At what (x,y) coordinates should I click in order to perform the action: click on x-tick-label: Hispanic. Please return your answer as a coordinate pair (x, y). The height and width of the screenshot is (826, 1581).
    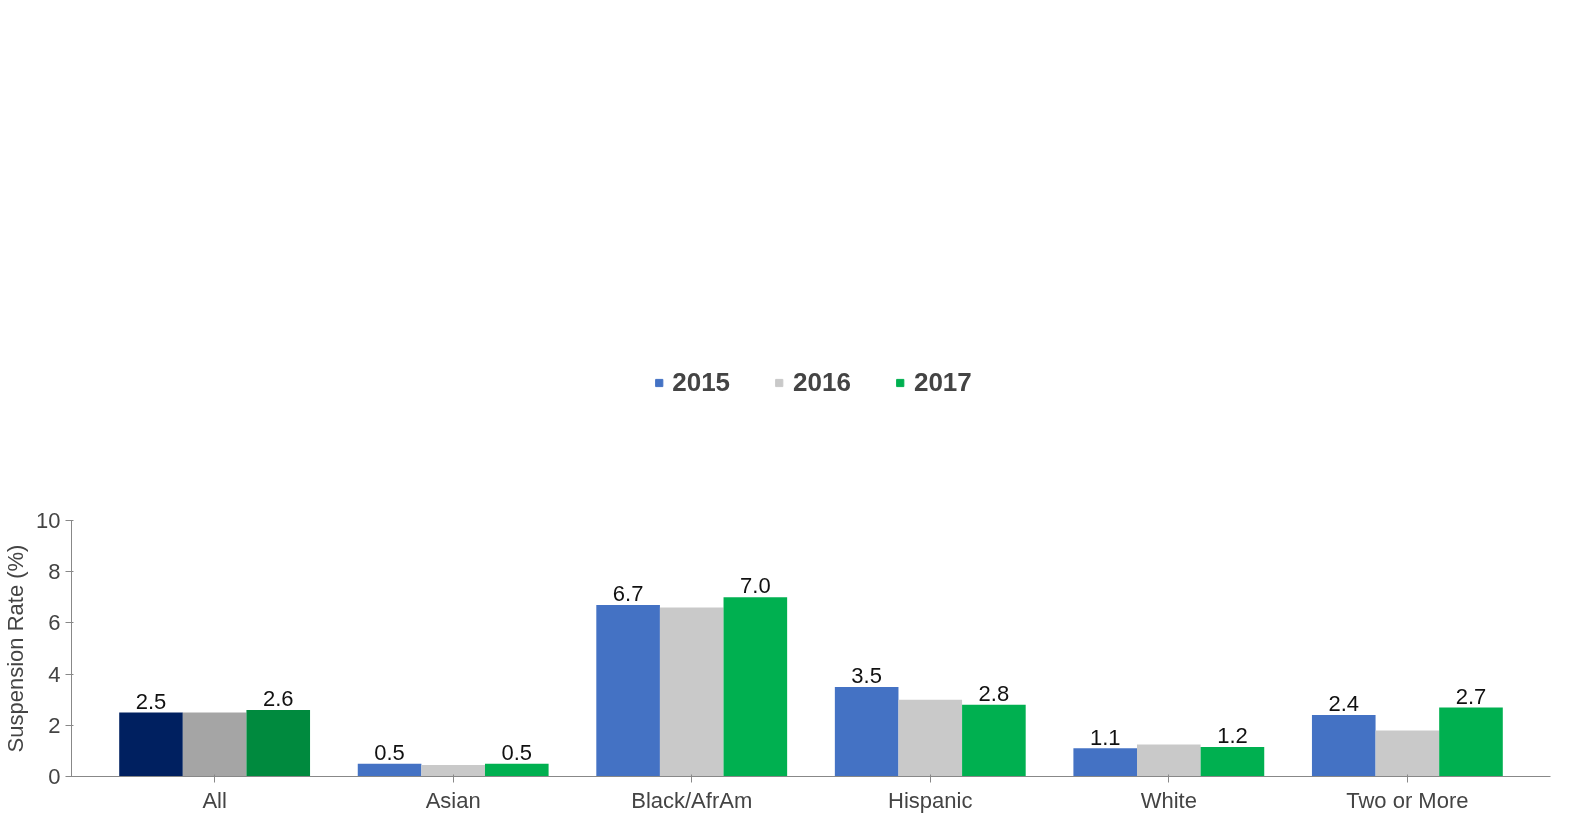
    Looking at the image, I should click on (930, 800).